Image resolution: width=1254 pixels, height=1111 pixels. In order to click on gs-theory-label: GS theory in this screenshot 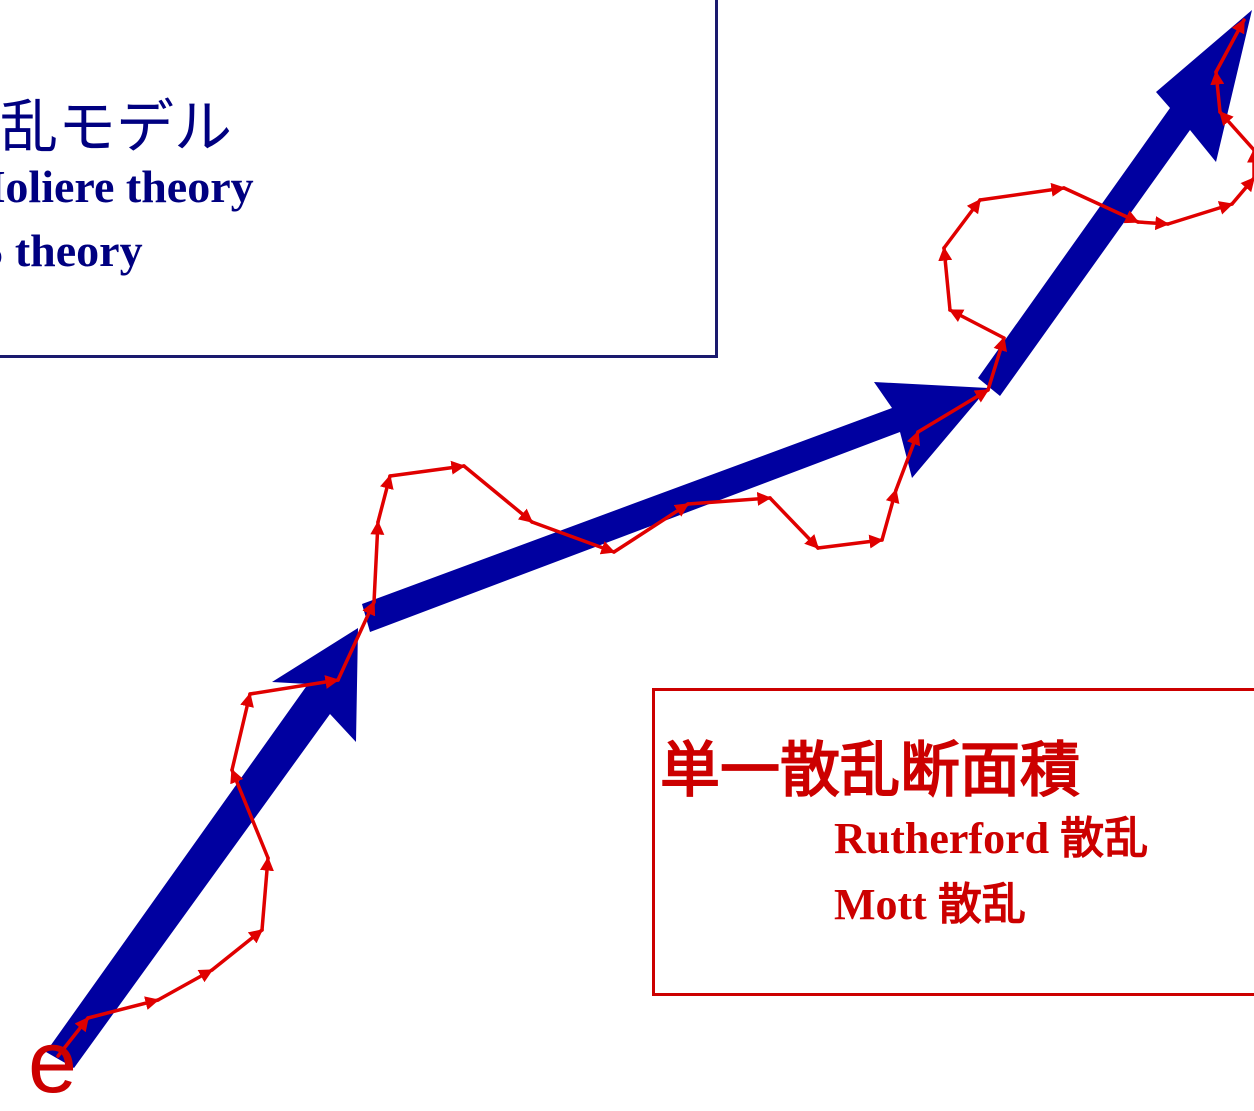, I will do `click(71, 250)`.